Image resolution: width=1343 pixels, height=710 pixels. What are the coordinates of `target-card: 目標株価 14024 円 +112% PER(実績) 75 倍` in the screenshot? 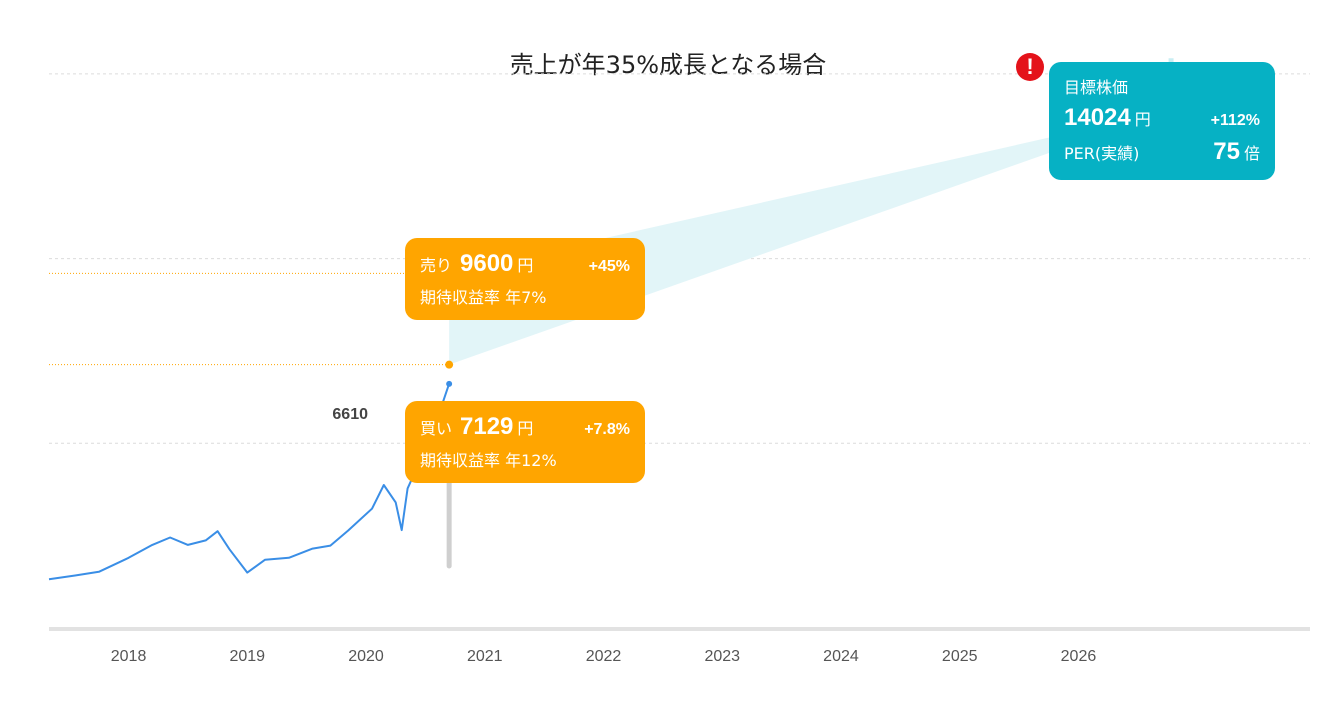 It's located at (1162, 121).